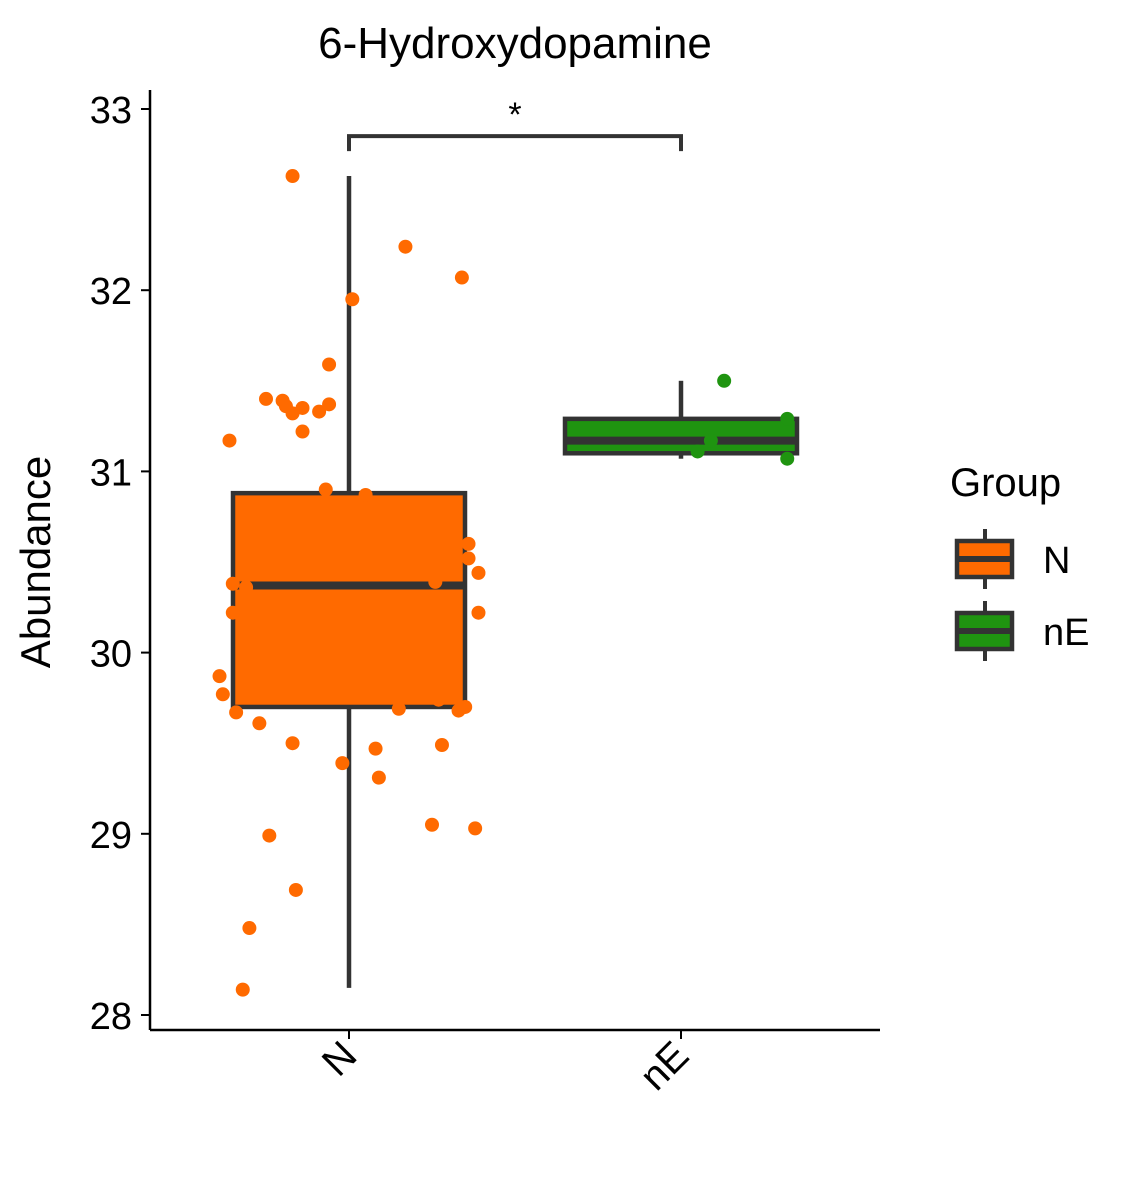  I want to click on y-axis-label: Abundance, so click(35, 562).